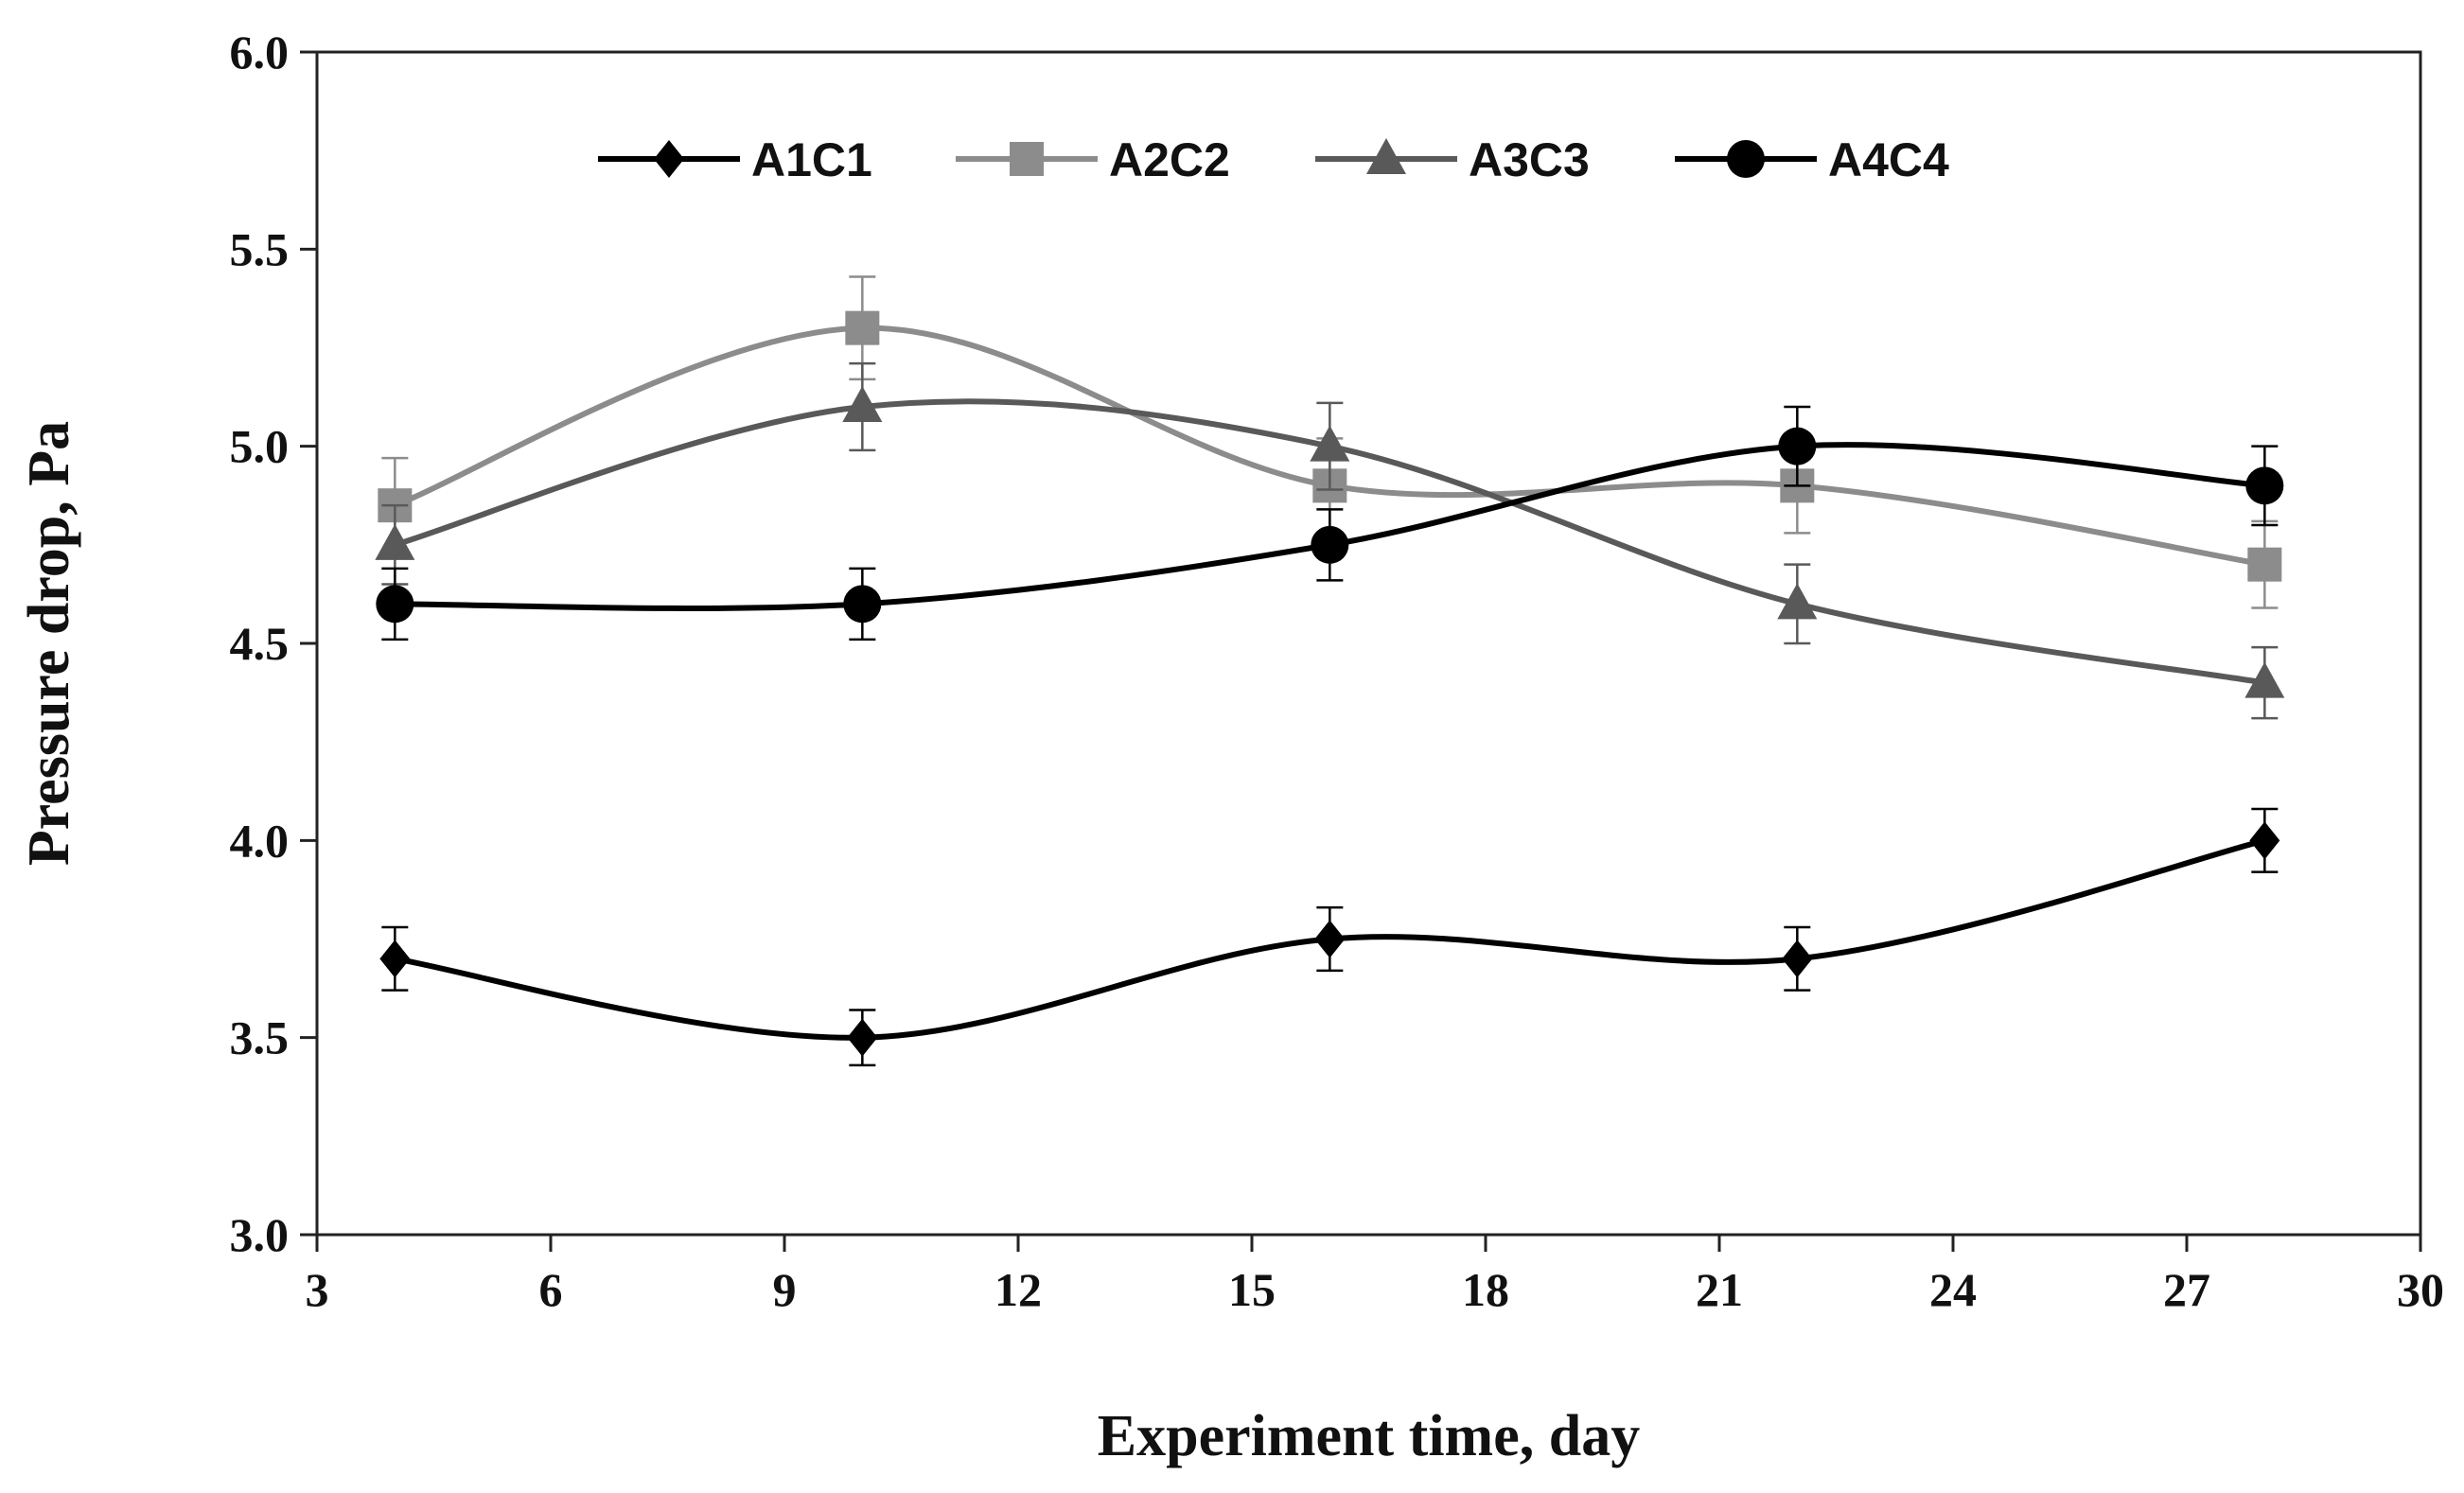 The width and height of the screenshot is (2464, 1493). Describe the element at coordinates (1274, 159) in the screenshot. I see `legend: A1C1 A2C2 A3C3 A4C4` at that location.